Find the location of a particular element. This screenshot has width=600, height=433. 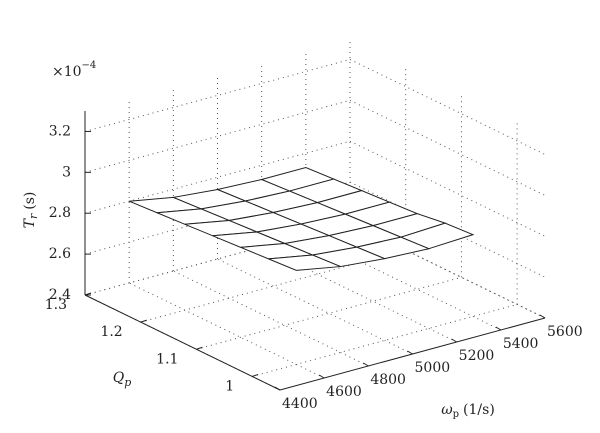

x-tick-label: 4800 is located at coordinates (388, 380).